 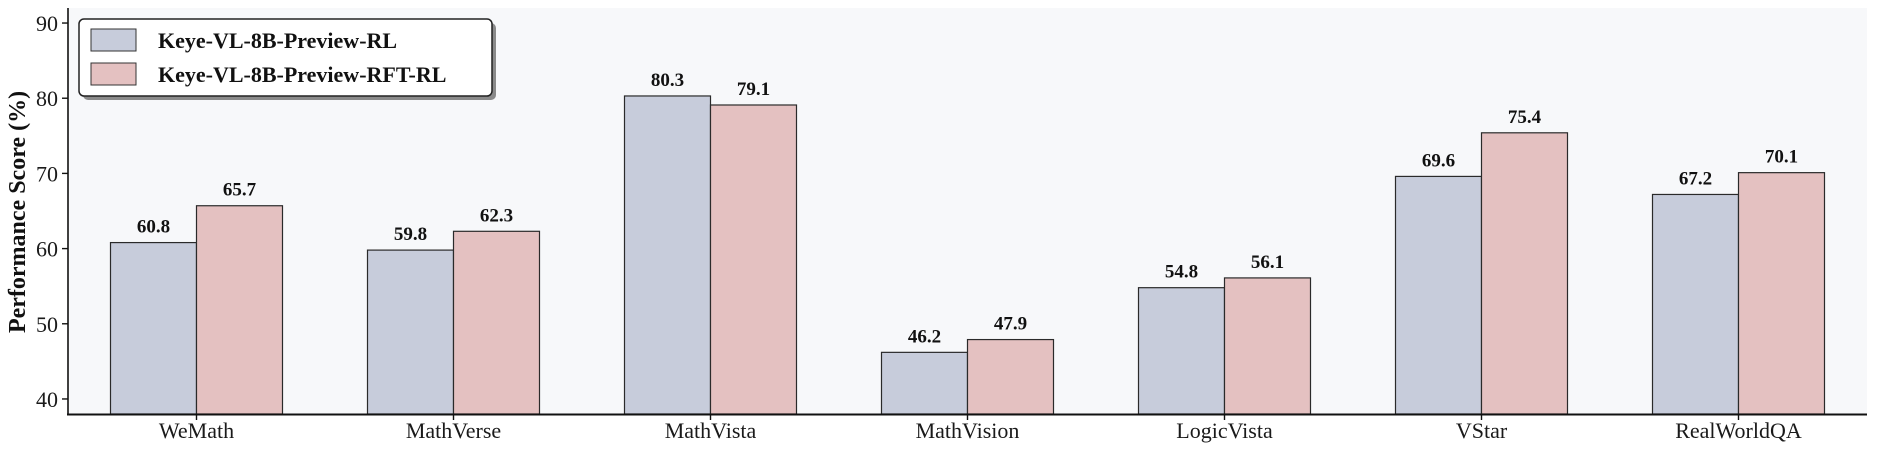 I want to click on value-label: 60.8, so click(x=153, y=227).